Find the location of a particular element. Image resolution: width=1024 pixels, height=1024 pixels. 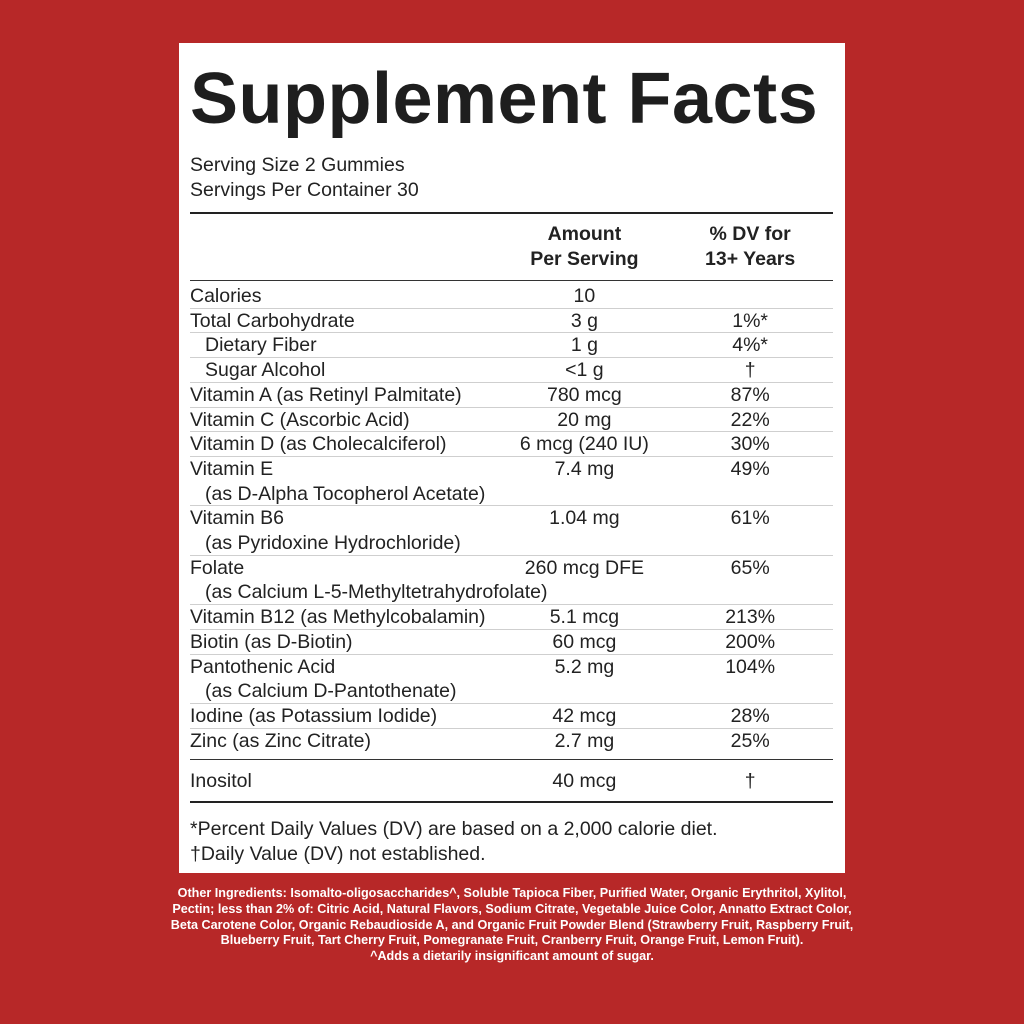

nutrient-name: Vitamin A (as Retinyl Palmitate) is located at coordinates (326, 394).